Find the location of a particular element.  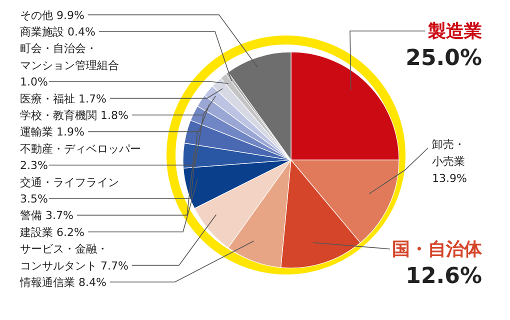

slice-label: 町会・自治会・マンション管理組合 is located at coordinates (69, 57).